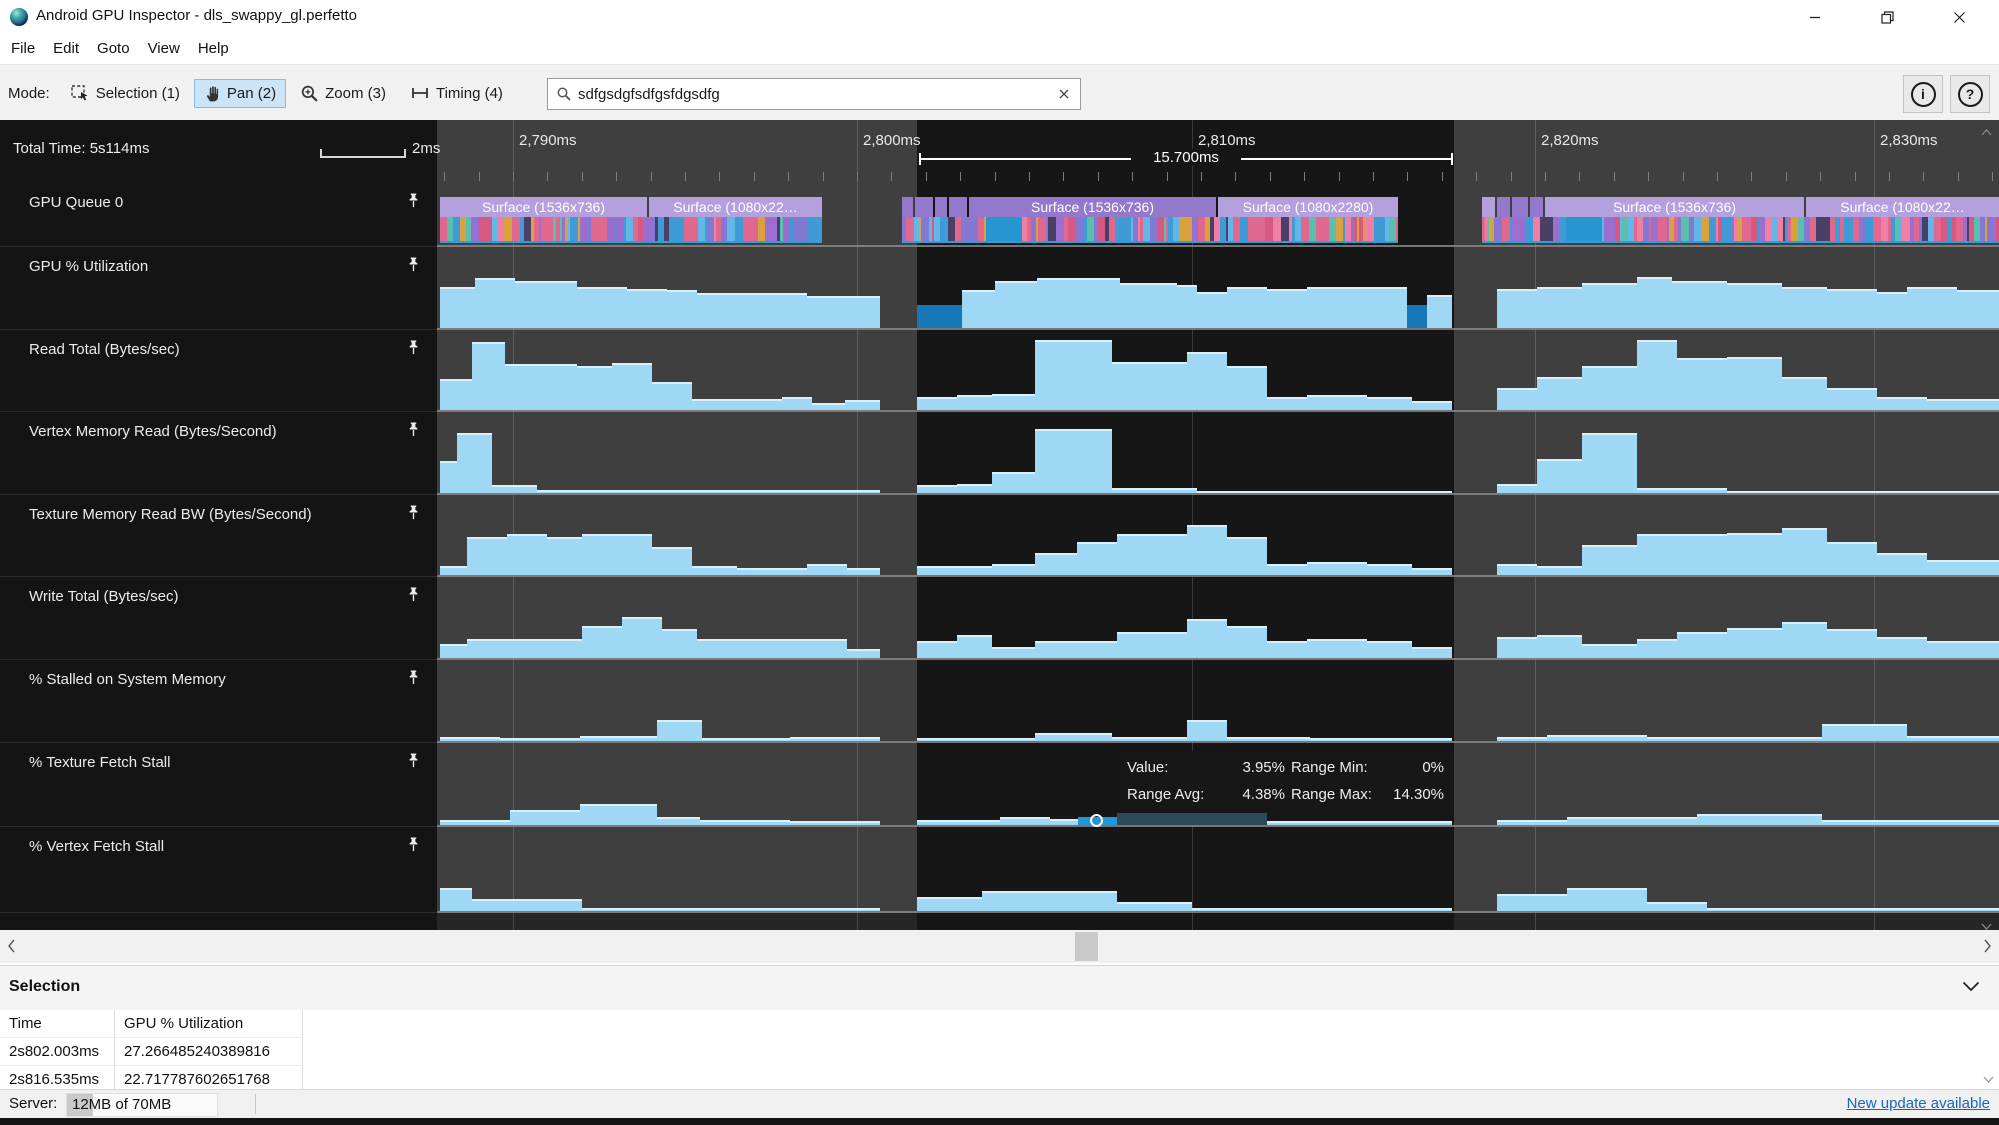  Describe the element at coordinates (23, 48) in the screenshot. I see `menu-item-file: File` at that location.